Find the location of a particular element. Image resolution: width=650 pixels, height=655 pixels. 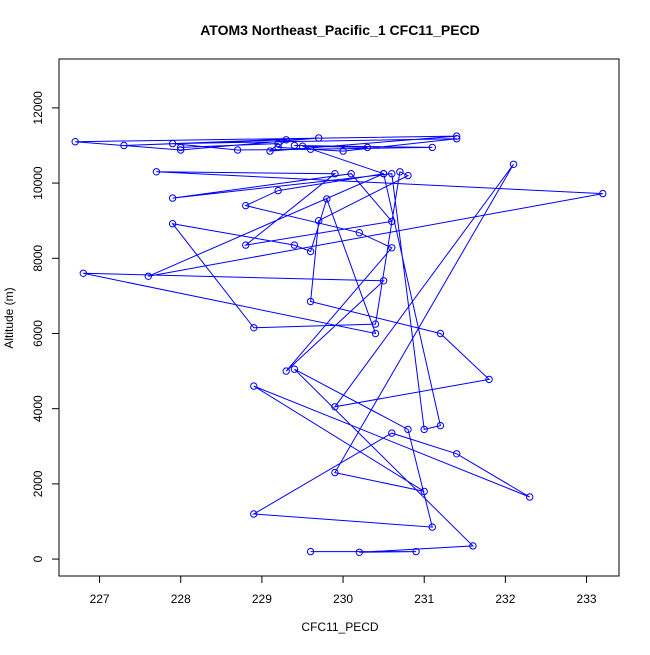

x-tick-label: 227 is located at coordinates (100, 599).